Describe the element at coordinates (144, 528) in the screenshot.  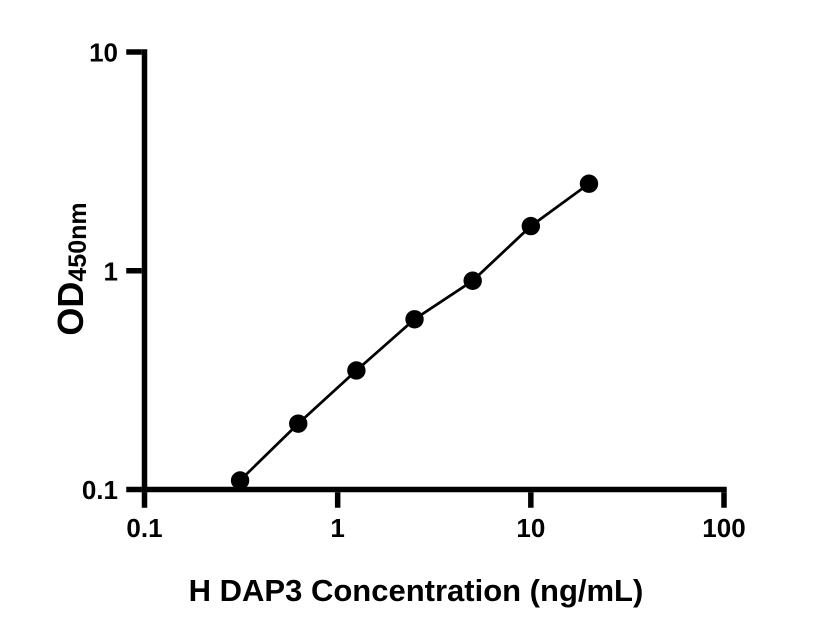
I see `x-tick-label-0.1: 0.1` at that location.